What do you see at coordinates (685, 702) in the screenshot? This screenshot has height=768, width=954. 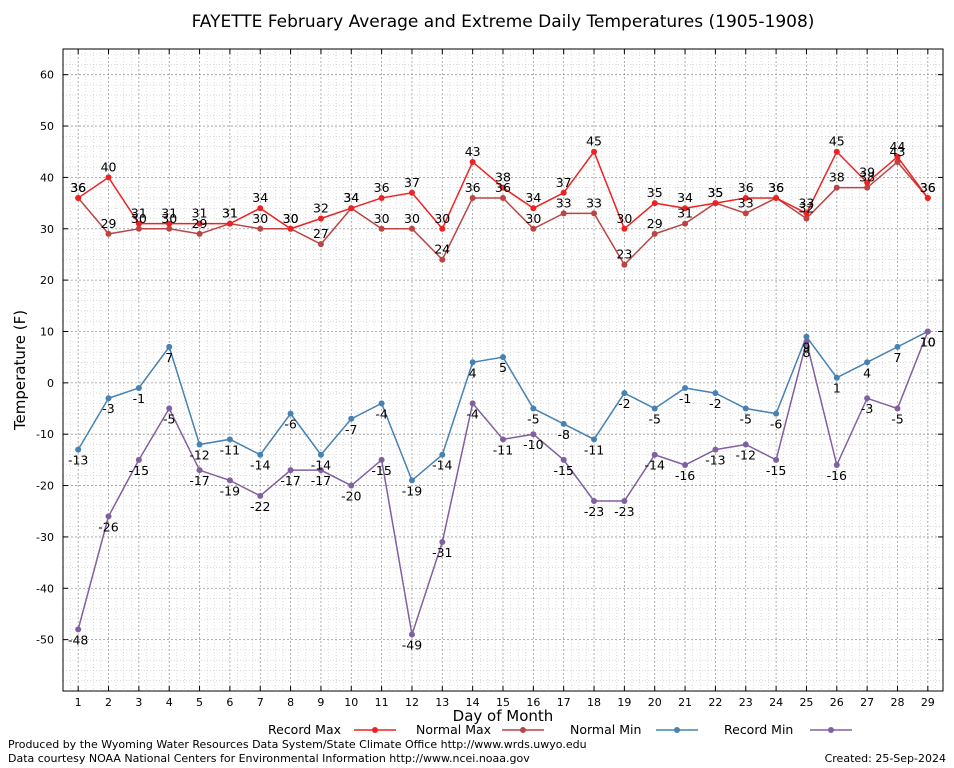 I see `x-tick-label: 21` at bounding box center [685, 702].